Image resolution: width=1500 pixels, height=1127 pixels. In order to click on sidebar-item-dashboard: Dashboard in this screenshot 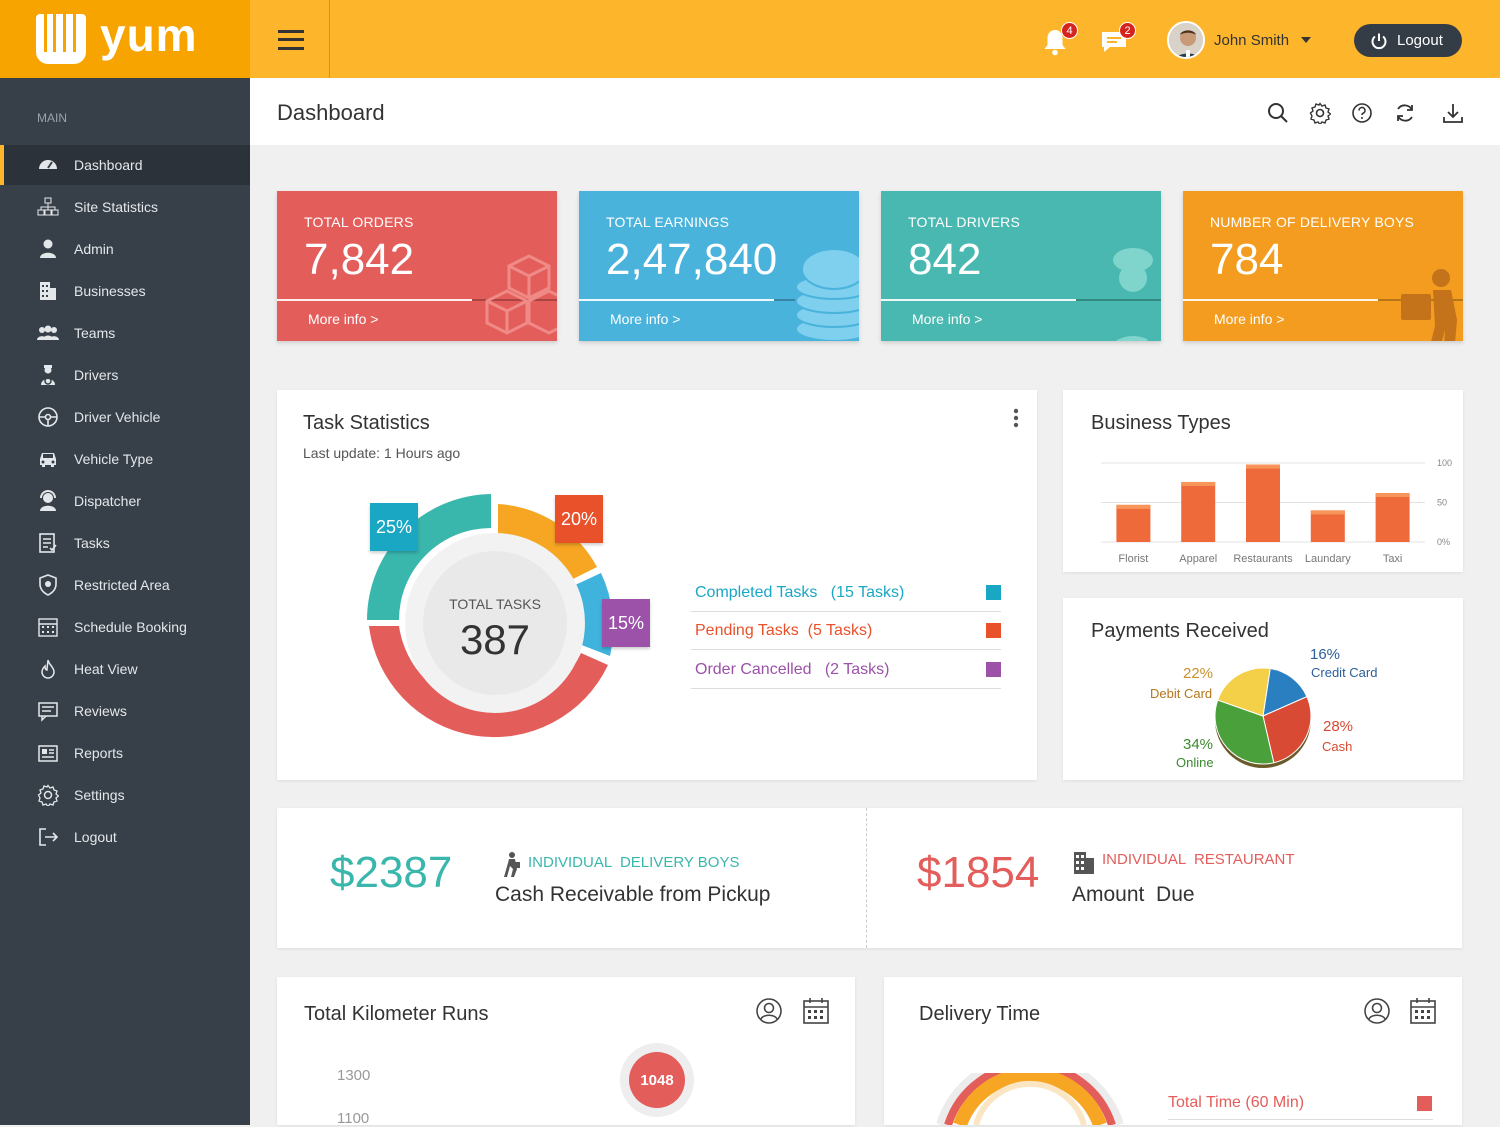, I will do `click(125, 165)`.